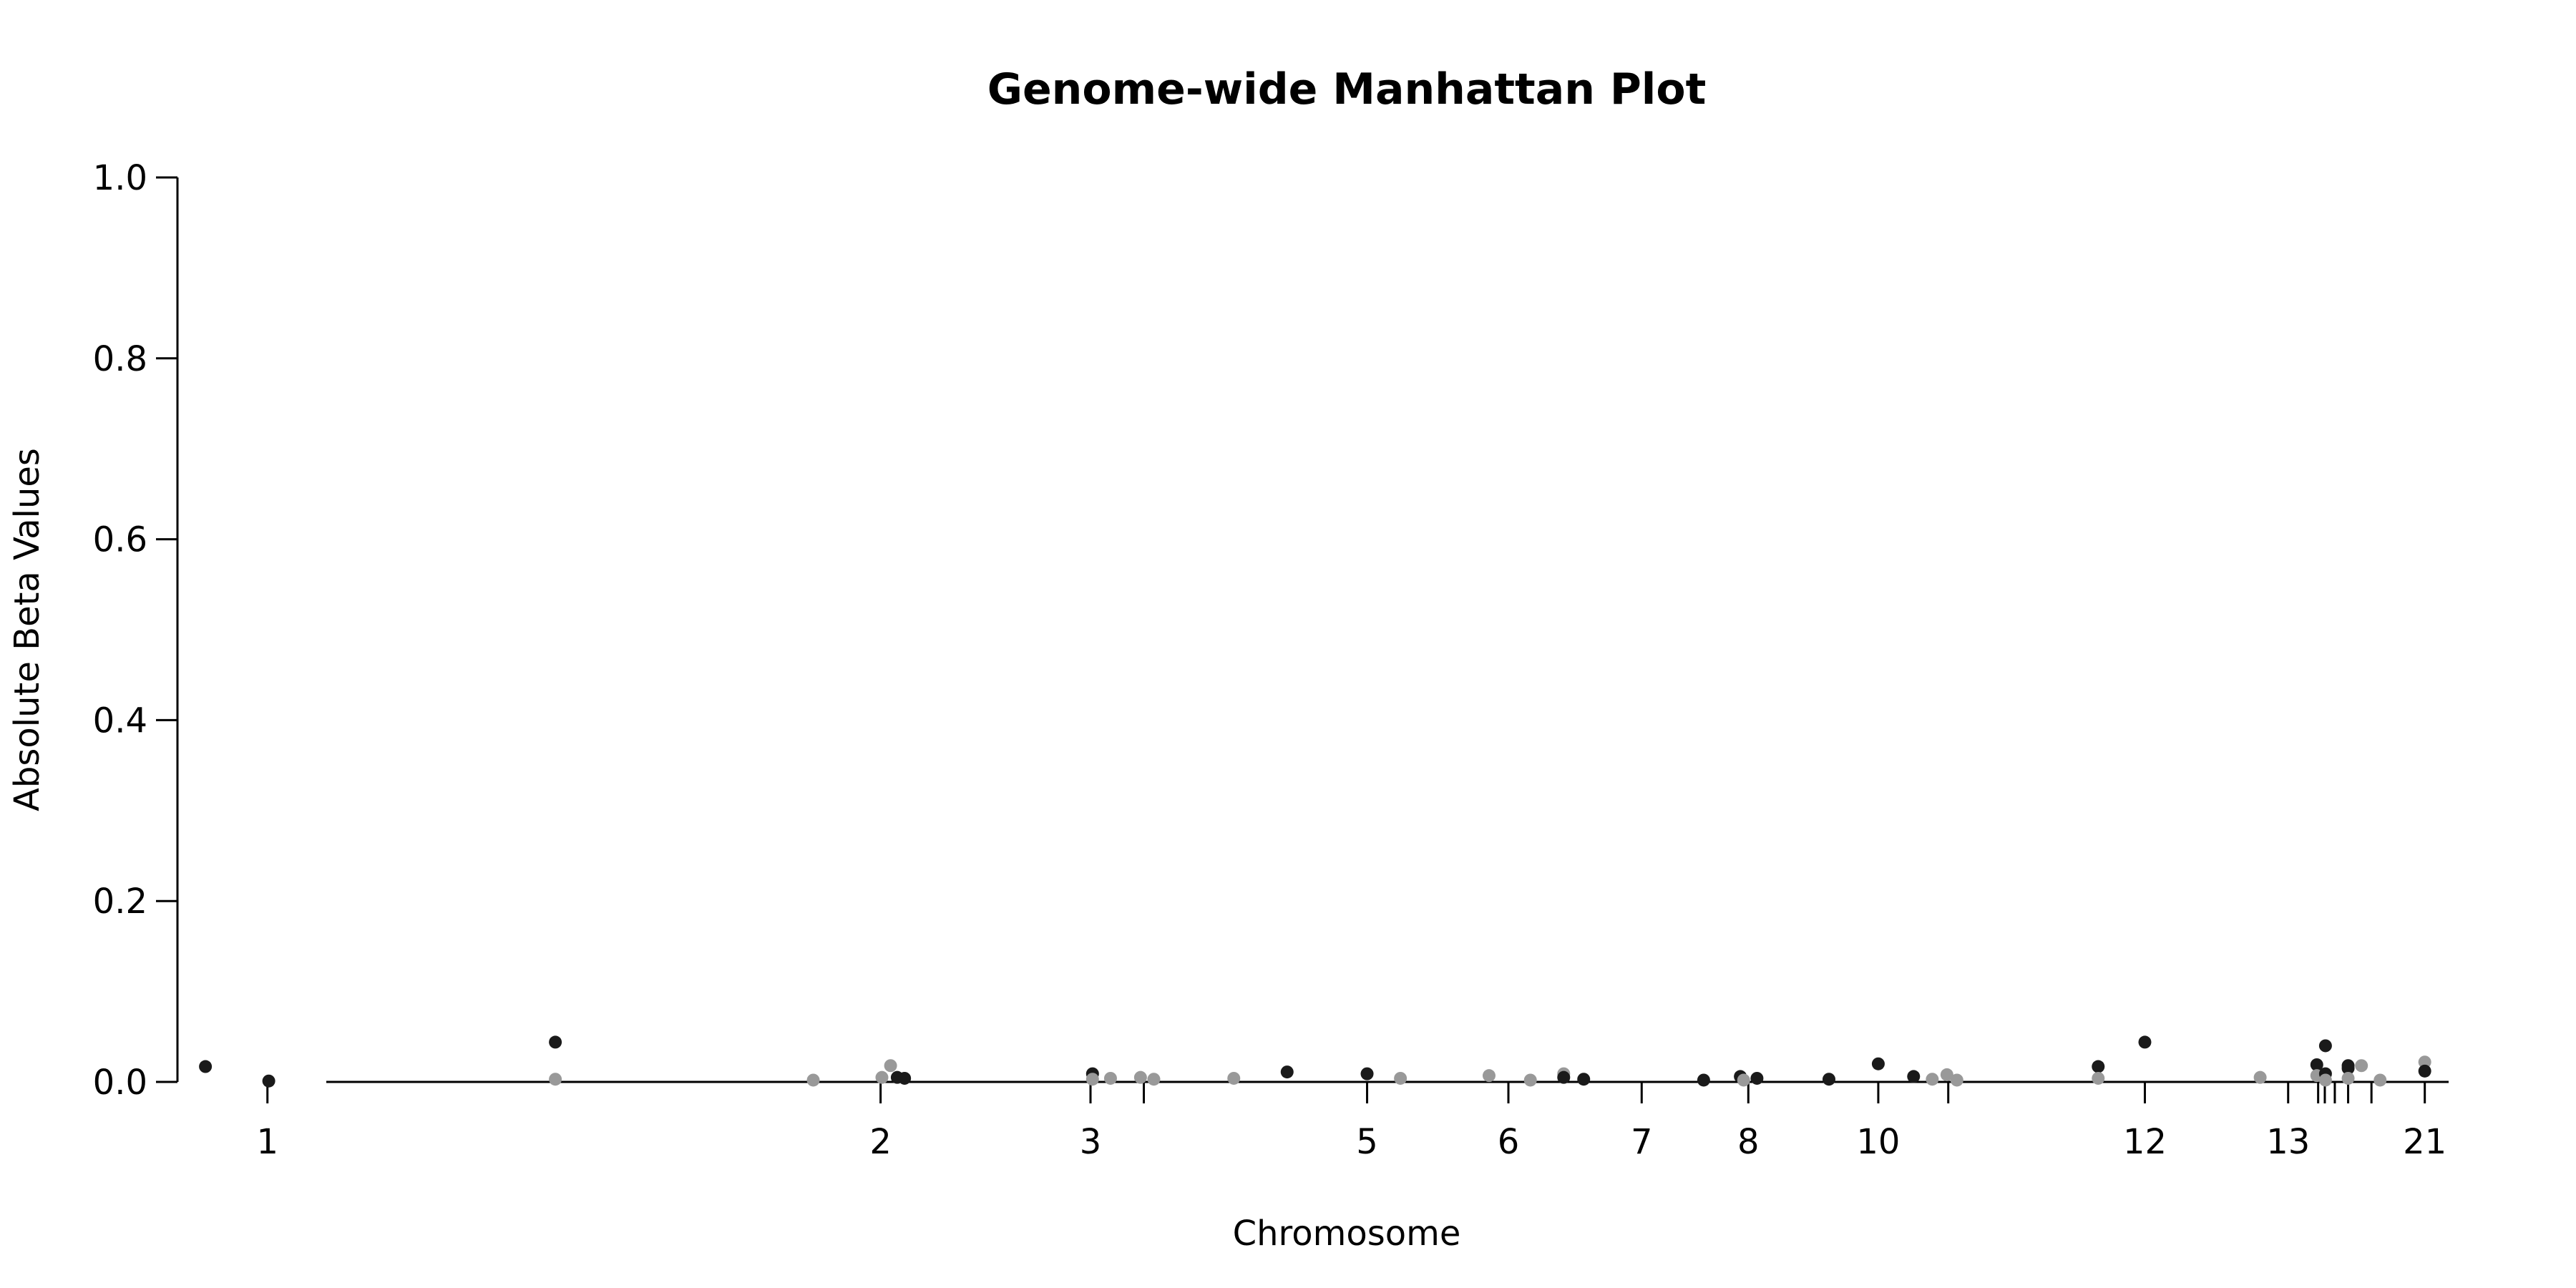 Image resolution: width=2576 pixels, height=1288 pixels. What do you see at coordinates (120, 1083) in the screenshot?
I see `y-tick-label: 0.0` at bounding box center [120, 1083].